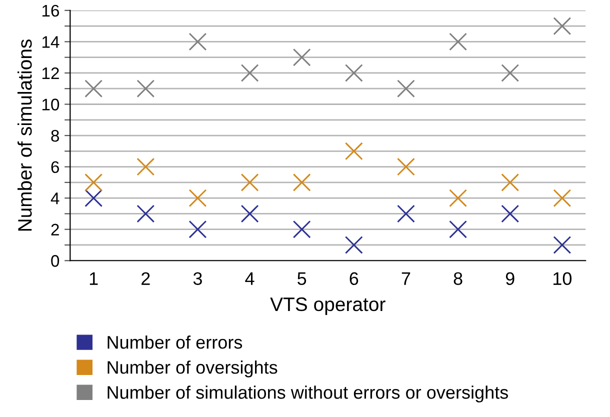 Image resolution: width=610 pixels, height=417 pixels. What do you see at coordinates (193, 369) in the screenshot?
I see `legend-label: Number of oversights` at bounding box center [193, 369].